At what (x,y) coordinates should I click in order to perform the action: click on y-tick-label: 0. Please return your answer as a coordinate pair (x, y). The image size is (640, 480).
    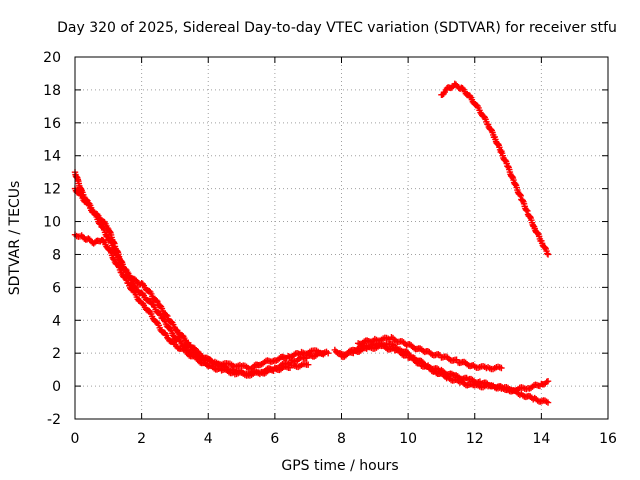
    Looking at the image, I should click on (56, 387).